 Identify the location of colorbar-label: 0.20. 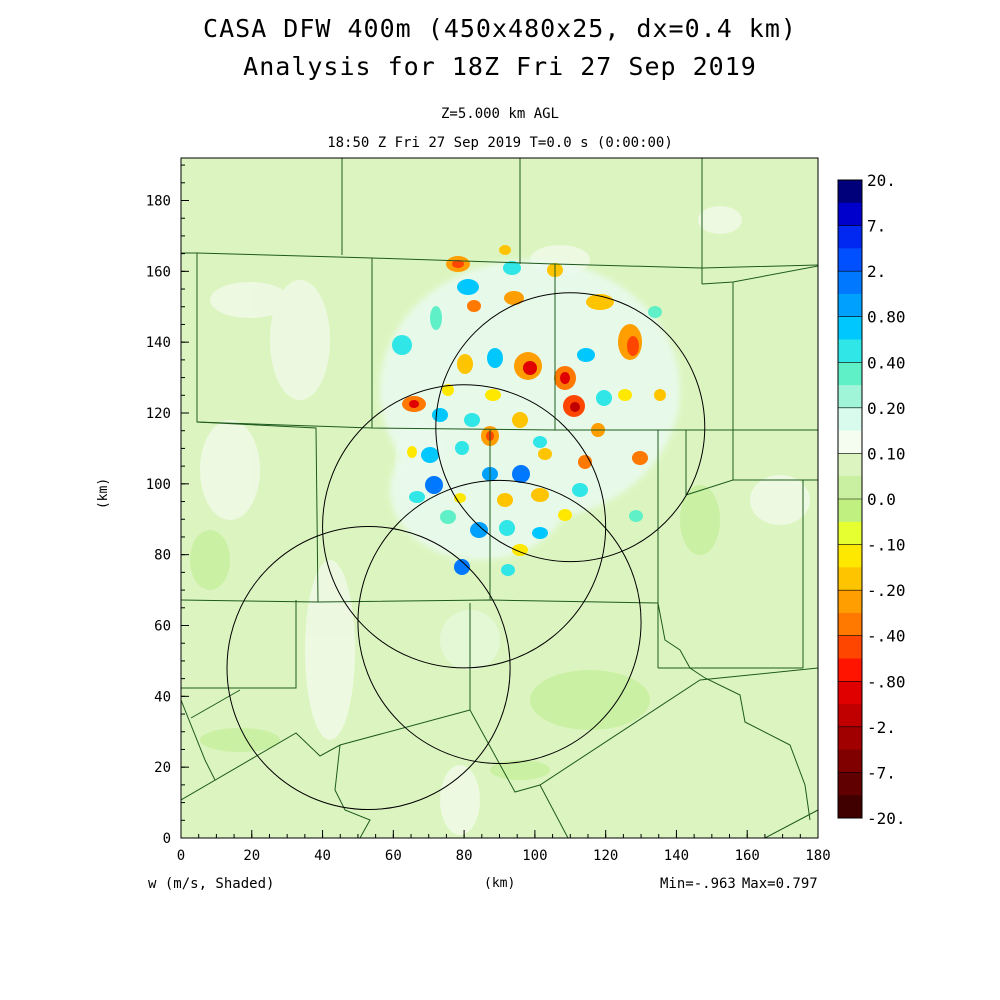
(886, 408).